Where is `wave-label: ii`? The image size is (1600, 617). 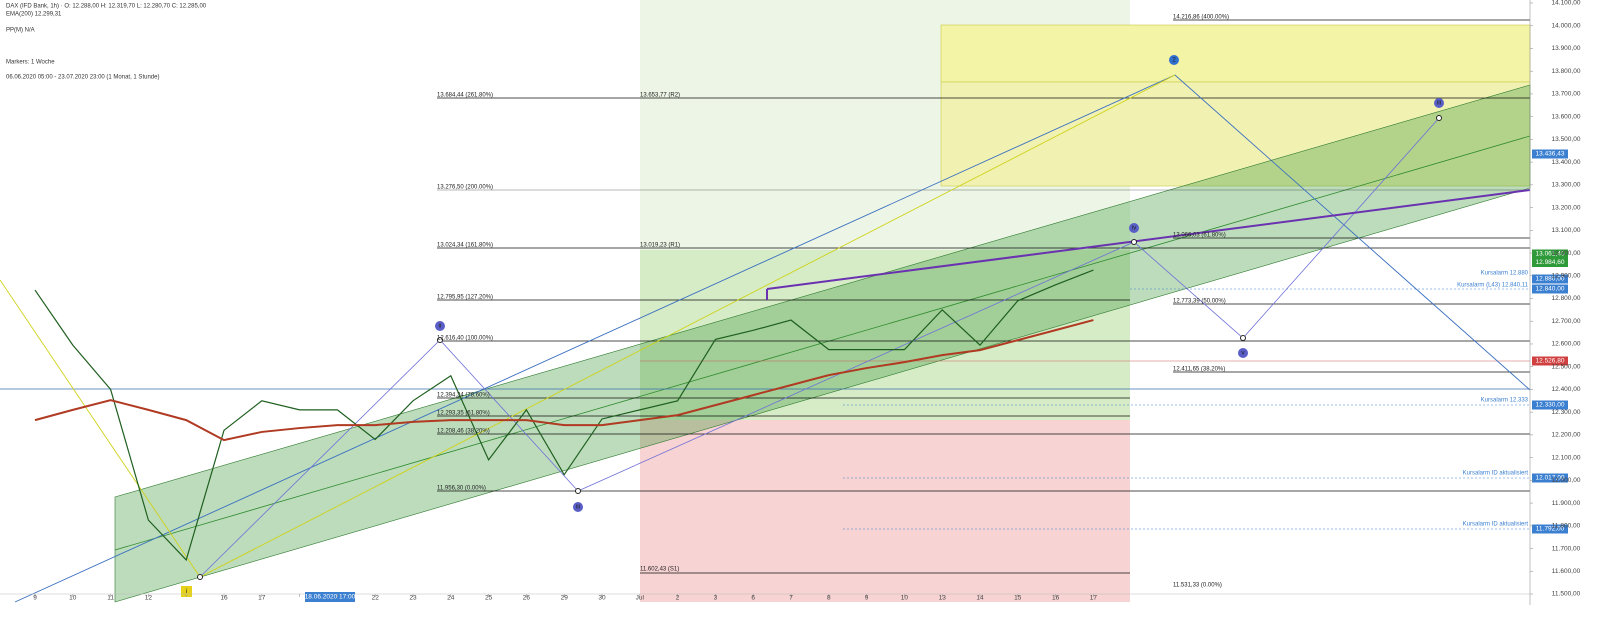
wave-label: ii is located at coordinates (440, 326).